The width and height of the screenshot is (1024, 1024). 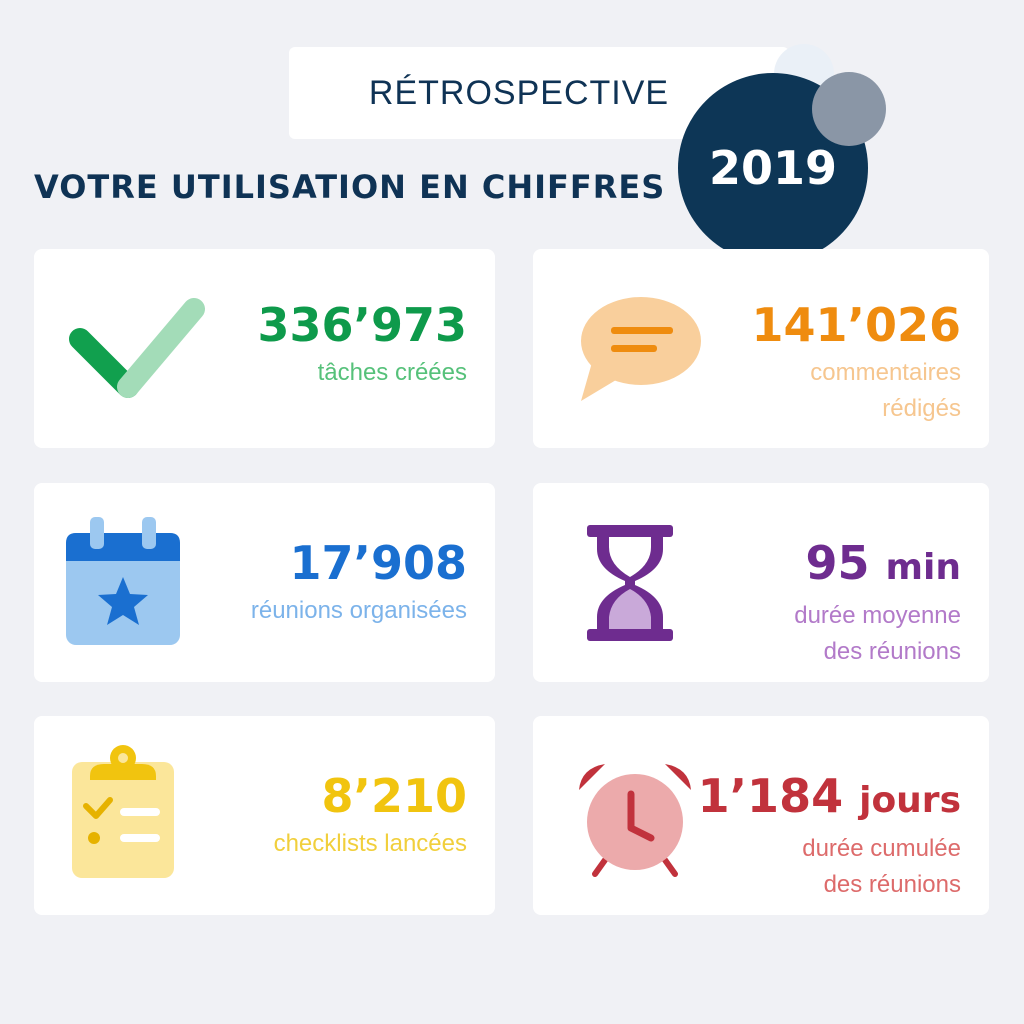 I want to click on stat-label: checklists lancées, so click(x=370, y=843).